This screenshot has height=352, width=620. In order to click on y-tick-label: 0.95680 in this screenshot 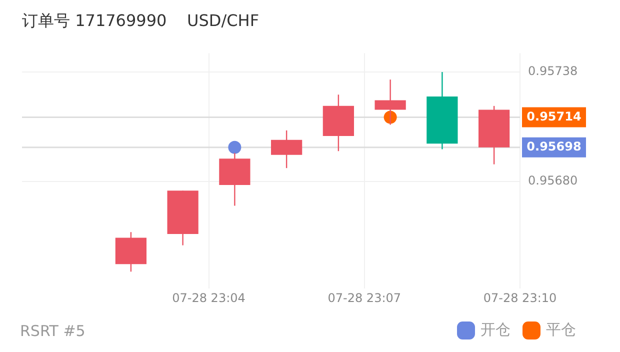, I will do `click(553, 180)`.